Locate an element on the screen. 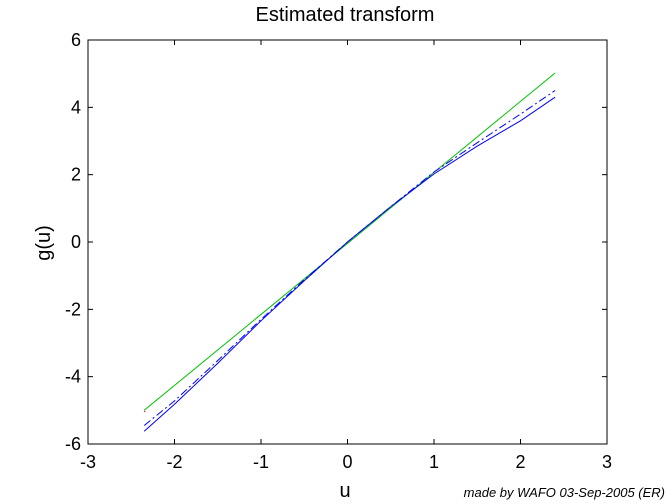 The height and width of the screenshot is (504, 672). y-tick-label: 2 is located at coordinates (76, 175).